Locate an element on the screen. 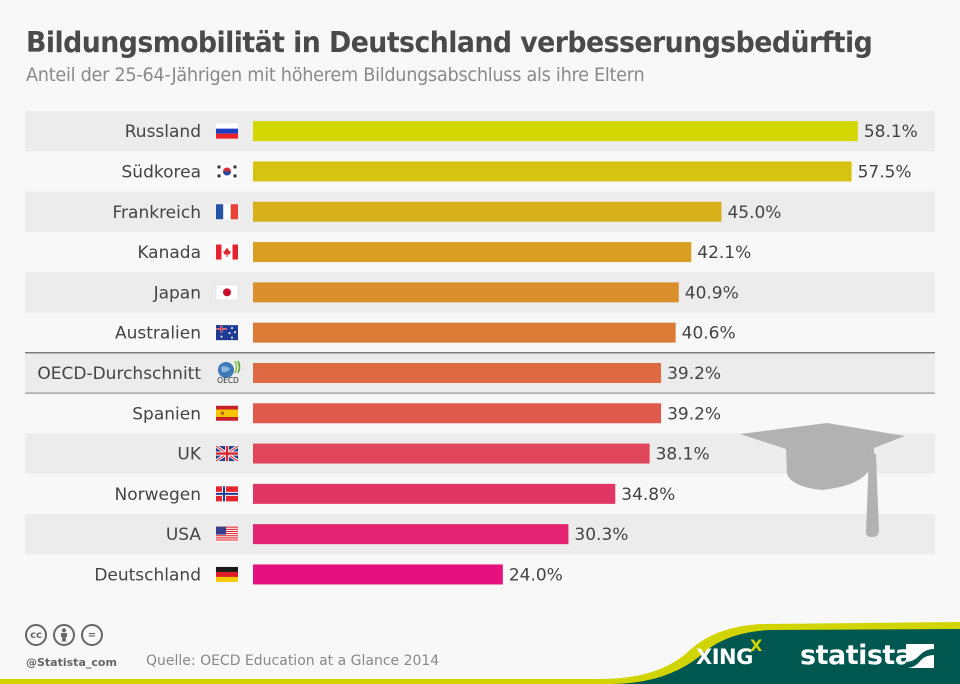 The image size is (960, 684). value-label: 40.6% is located at coordinates (709, 334).